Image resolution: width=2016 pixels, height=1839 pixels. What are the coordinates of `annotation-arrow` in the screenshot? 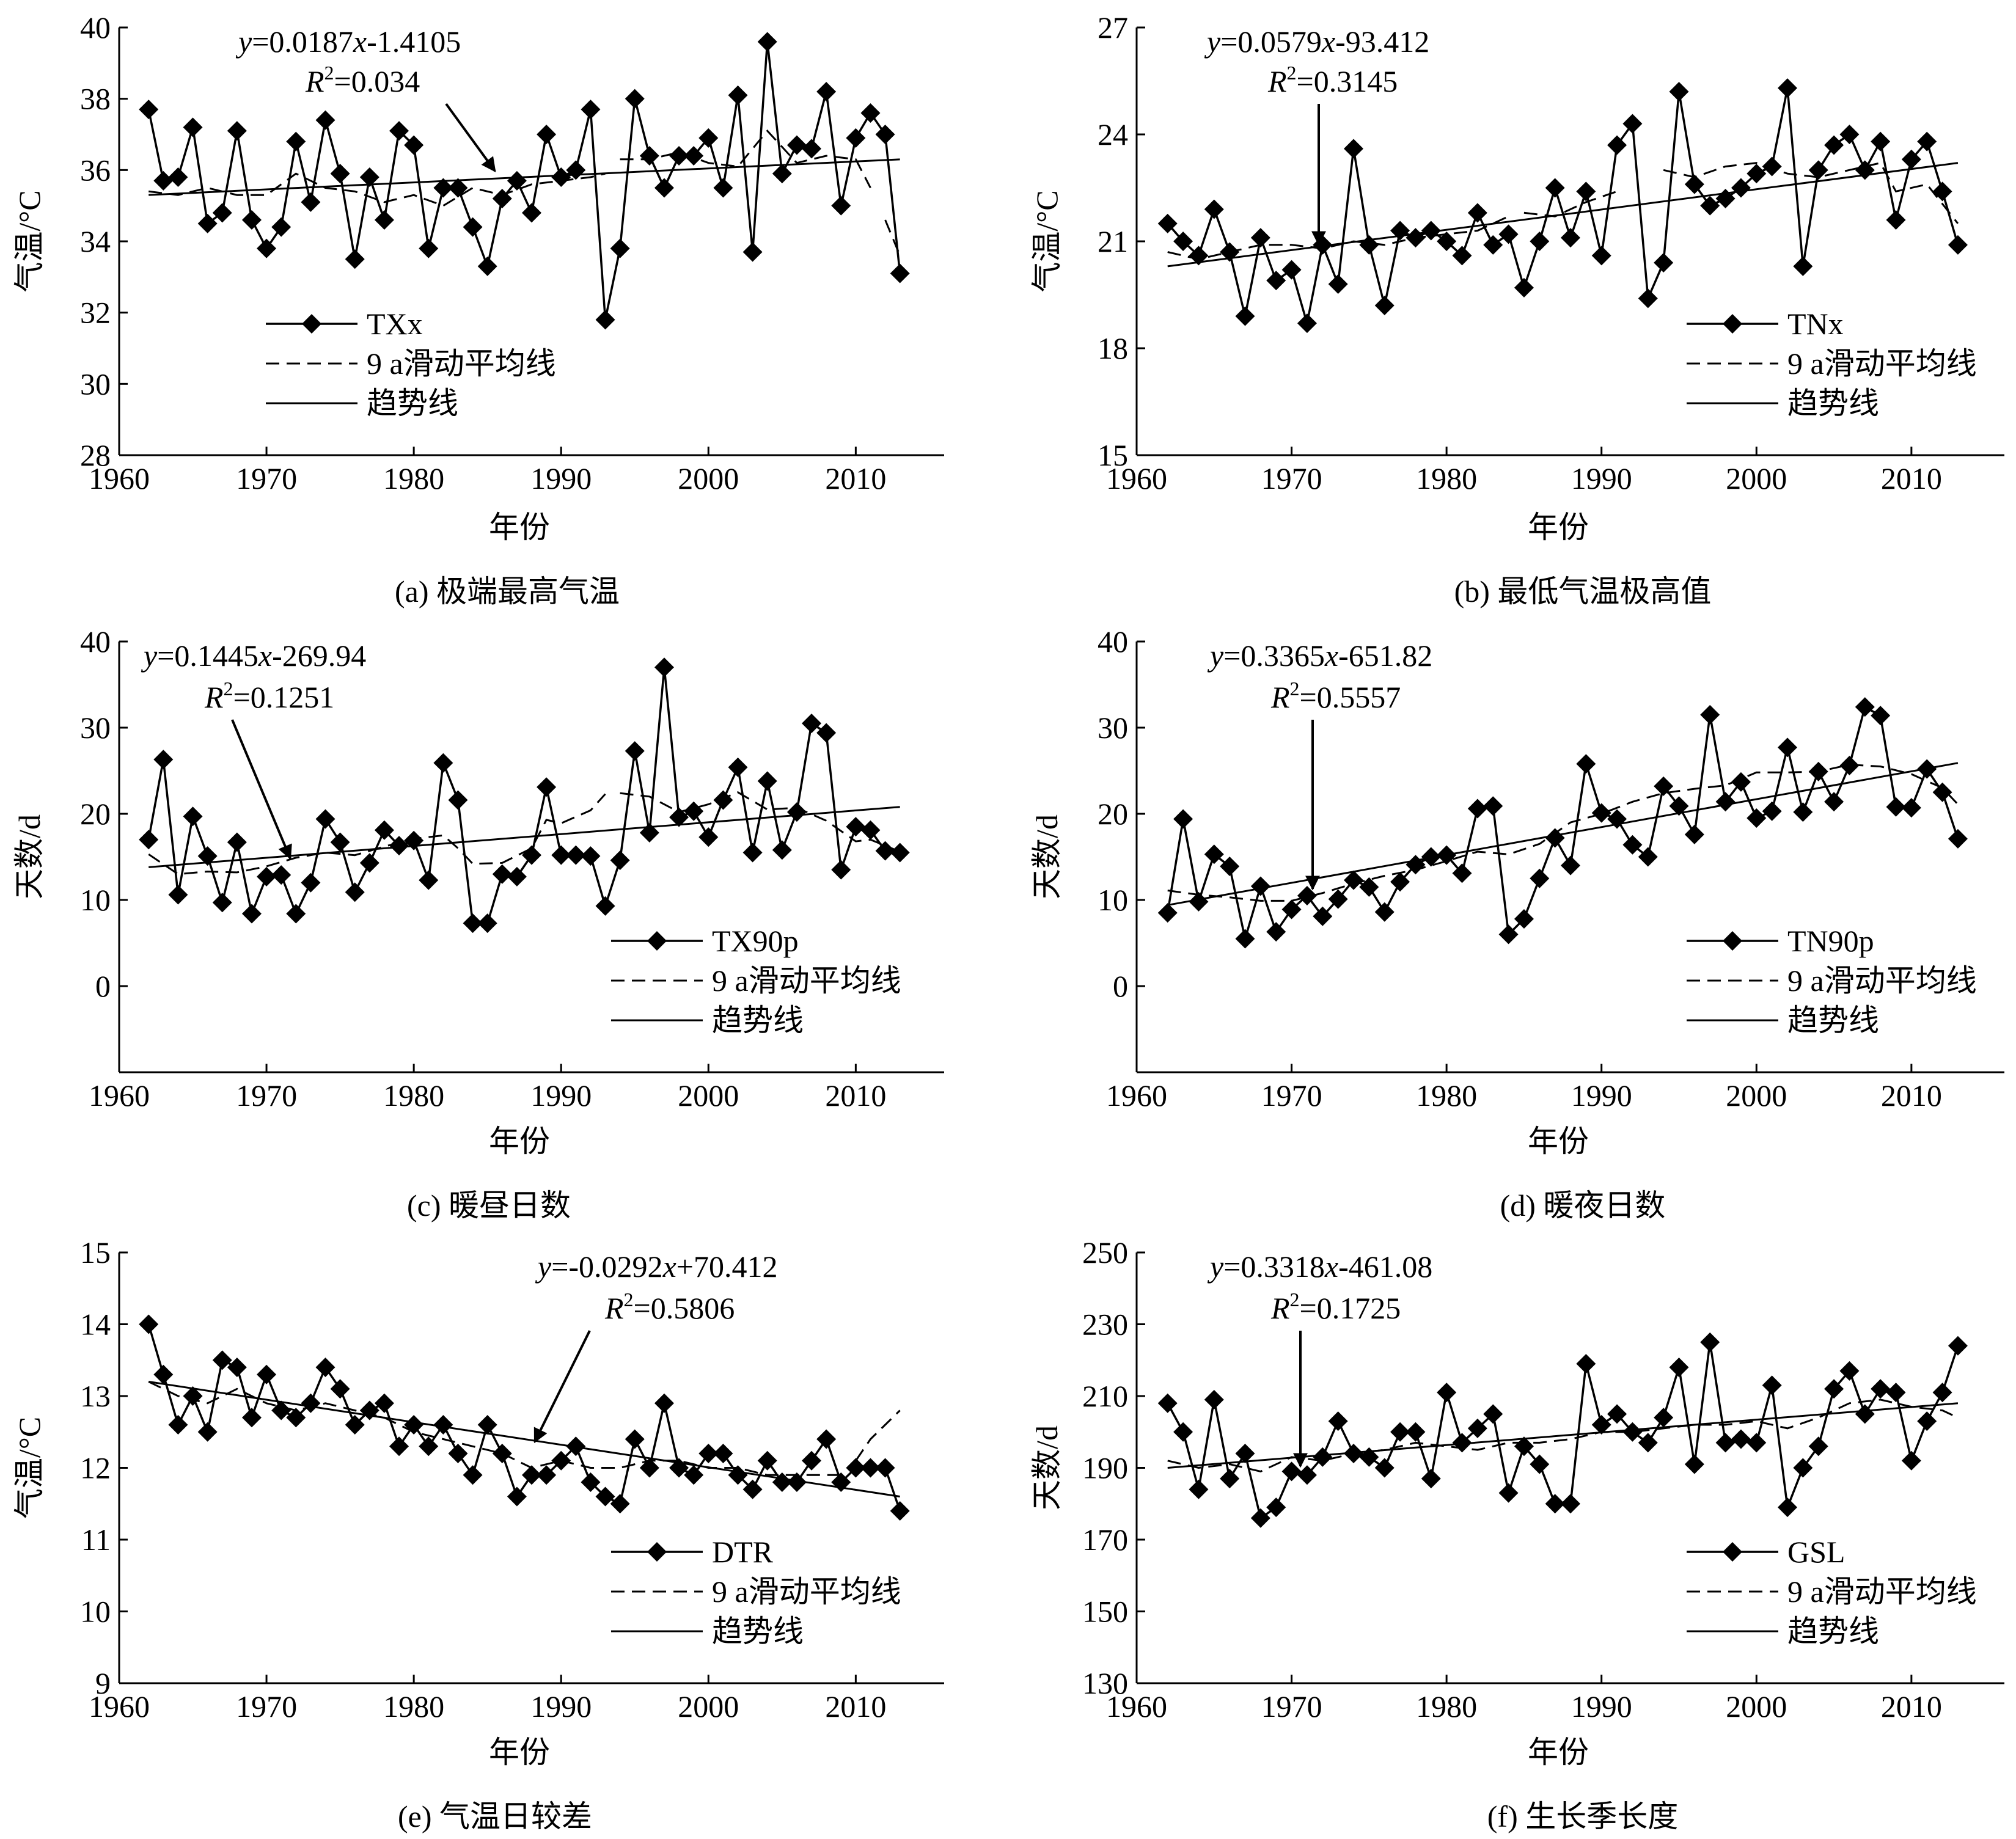 It's located at (562, 1387).